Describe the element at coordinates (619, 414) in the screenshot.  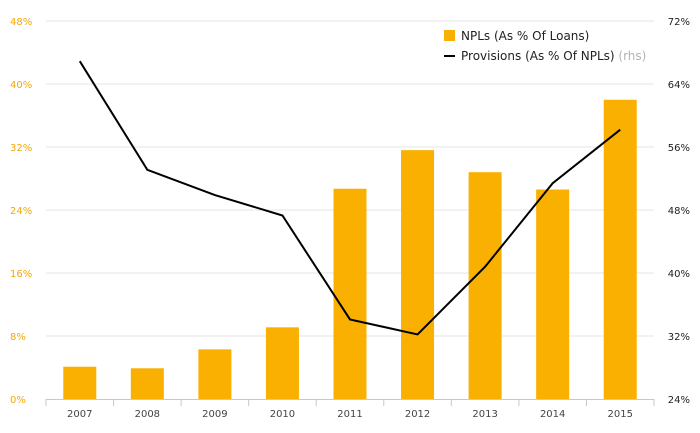
I see `x-tick-label: 2015` at that location.